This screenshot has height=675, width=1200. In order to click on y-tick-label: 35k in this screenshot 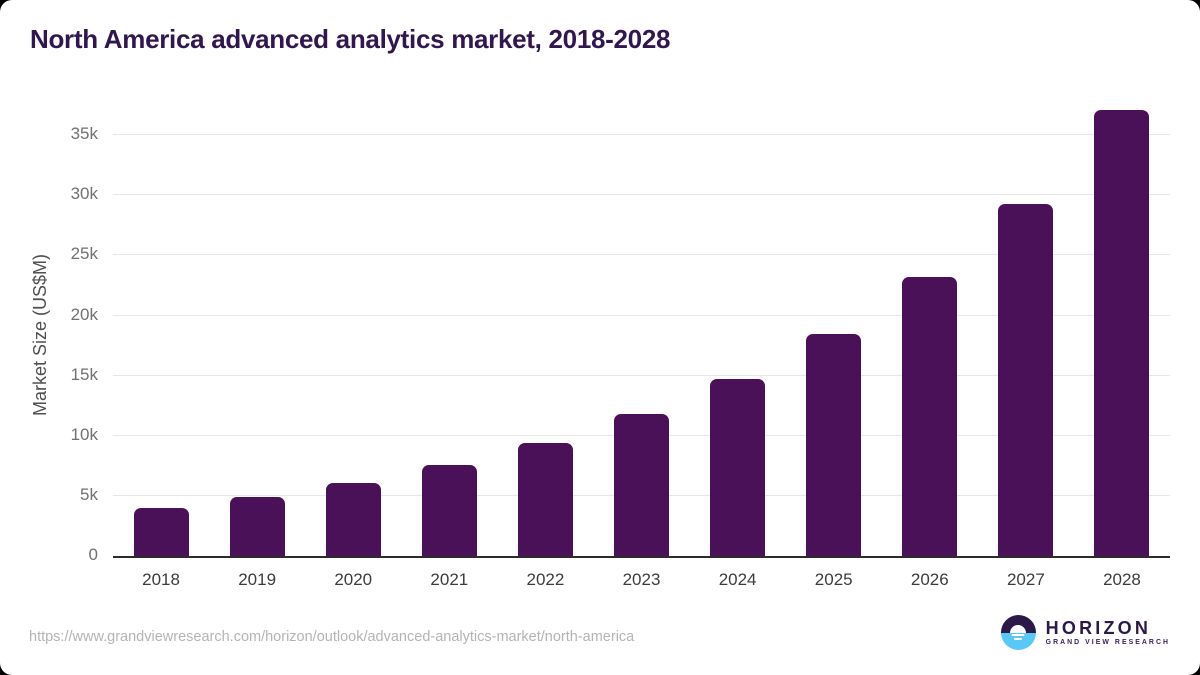, I will do `click(84, 134)`.